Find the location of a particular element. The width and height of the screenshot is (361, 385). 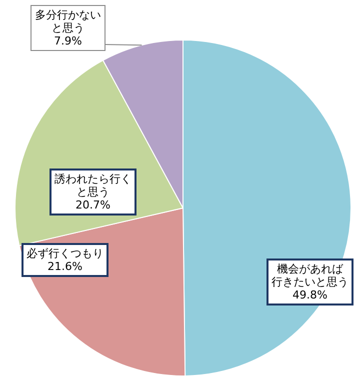

slice-label: 機会があれば行きたいと思う is located at coordinates (310, 275).